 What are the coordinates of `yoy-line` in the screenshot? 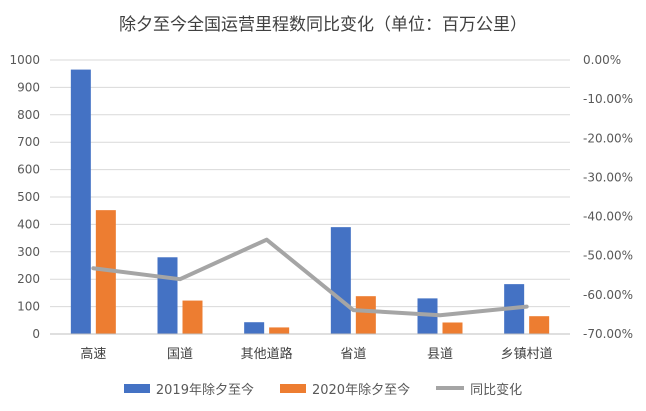 It's located at (310, 277).